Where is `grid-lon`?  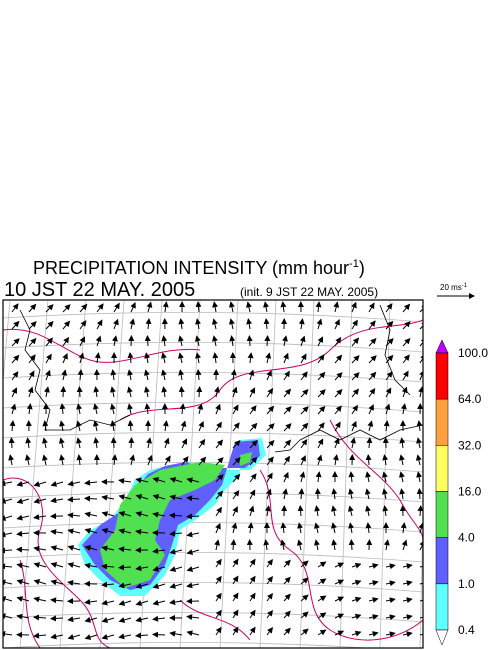 grid-lon is located at coordinates (7, 343).